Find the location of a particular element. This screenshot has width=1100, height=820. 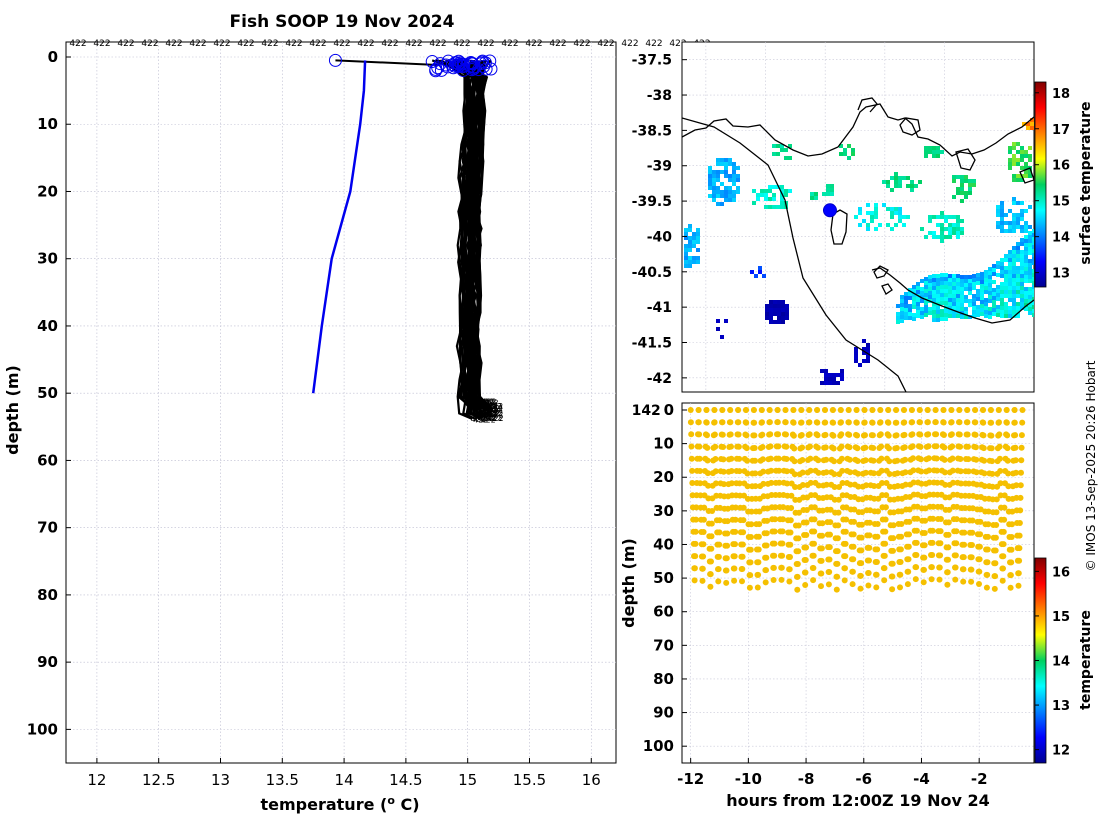

sst-colorbar-tick-label: 17 is located at coordinates (1061, 130).